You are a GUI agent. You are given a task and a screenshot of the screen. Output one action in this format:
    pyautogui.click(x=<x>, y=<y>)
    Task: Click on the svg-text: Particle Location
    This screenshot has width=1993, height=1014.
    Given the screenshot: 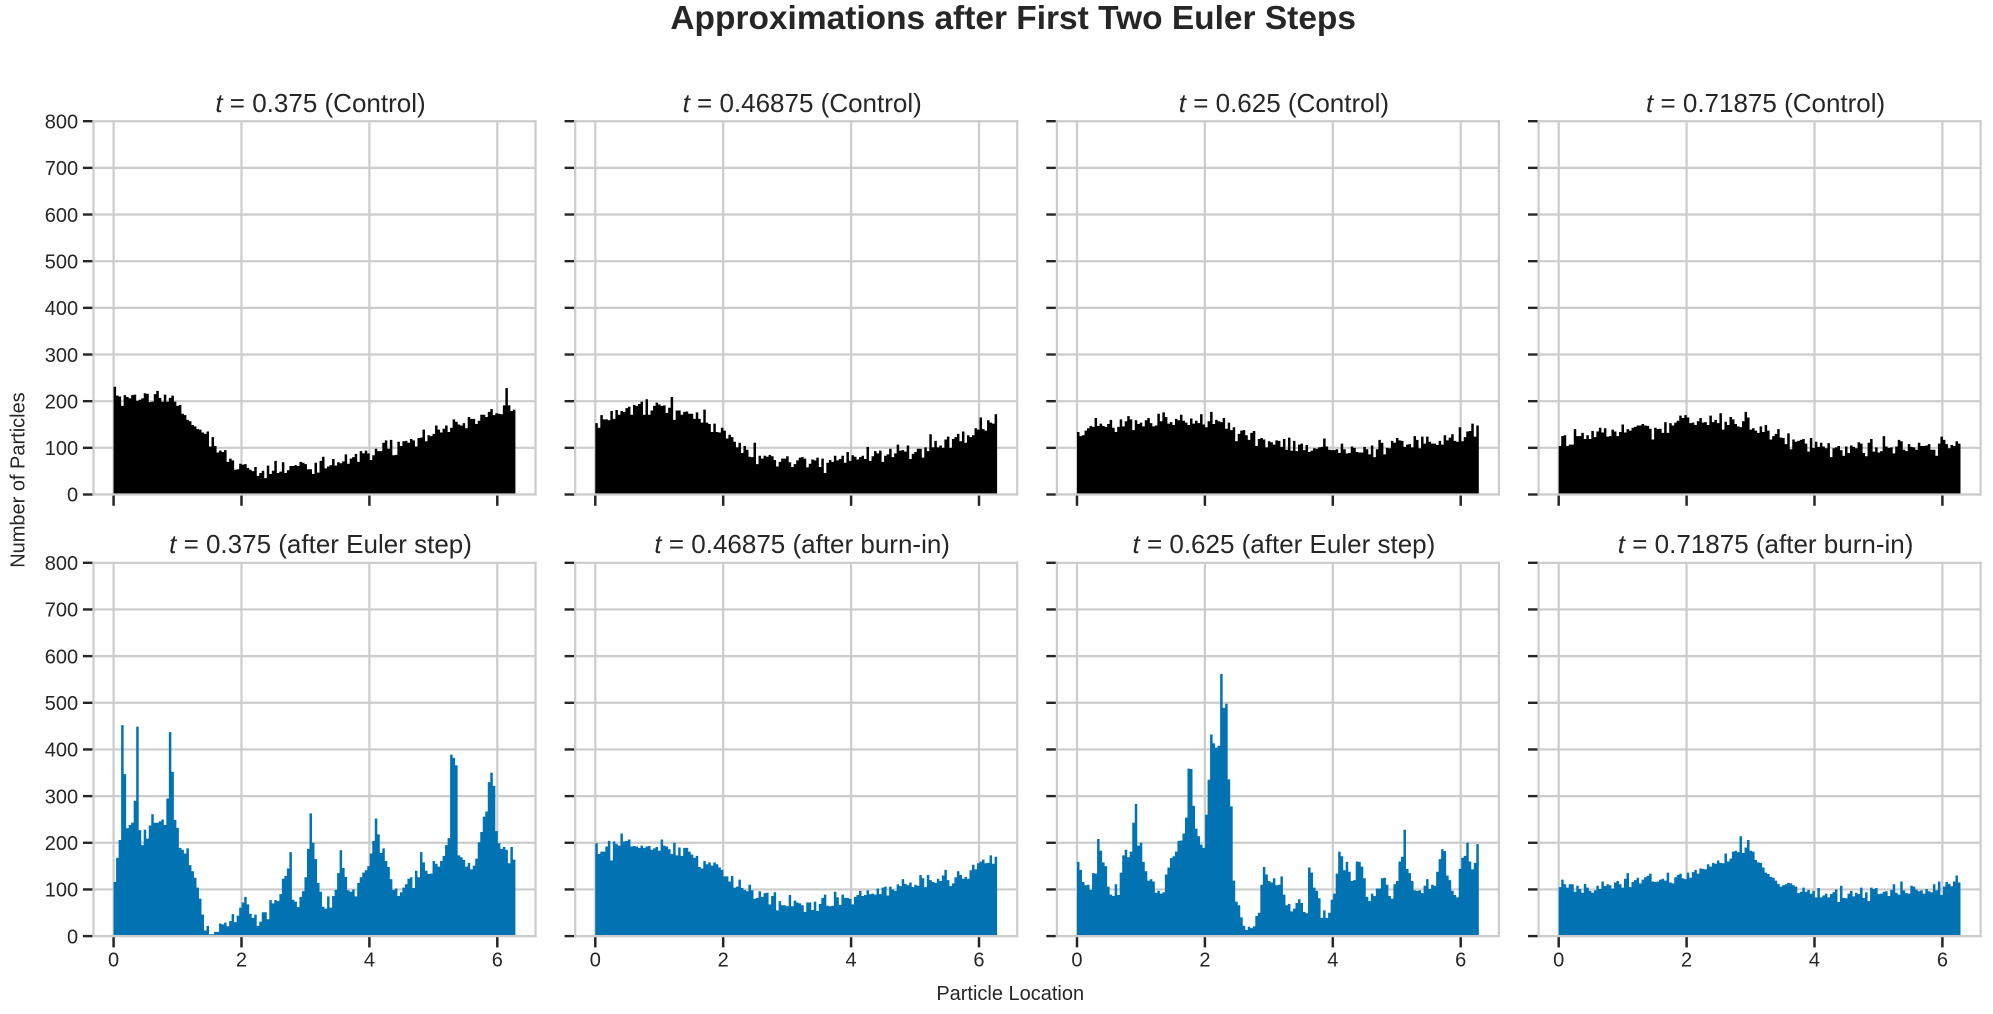 What is the action you would take?
    pyautogui.click(x=1010, y=994)
    